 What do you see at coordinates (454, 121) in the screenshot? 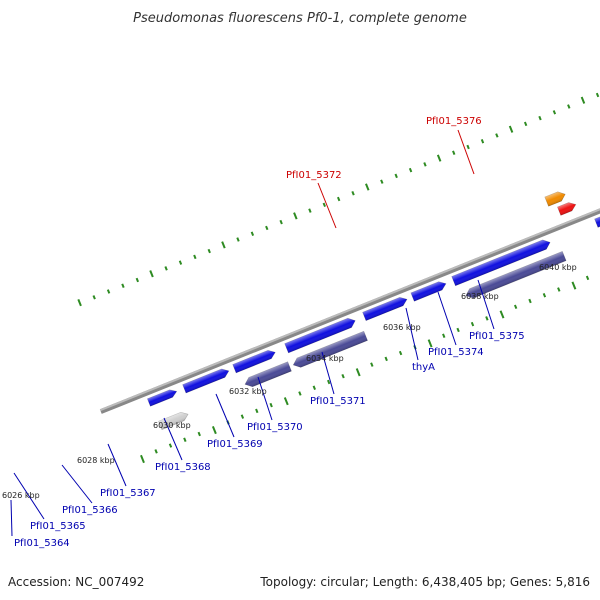
I see `gene-label-pfl01-5376: PfI01_5376` at bounding box center [454, 121].